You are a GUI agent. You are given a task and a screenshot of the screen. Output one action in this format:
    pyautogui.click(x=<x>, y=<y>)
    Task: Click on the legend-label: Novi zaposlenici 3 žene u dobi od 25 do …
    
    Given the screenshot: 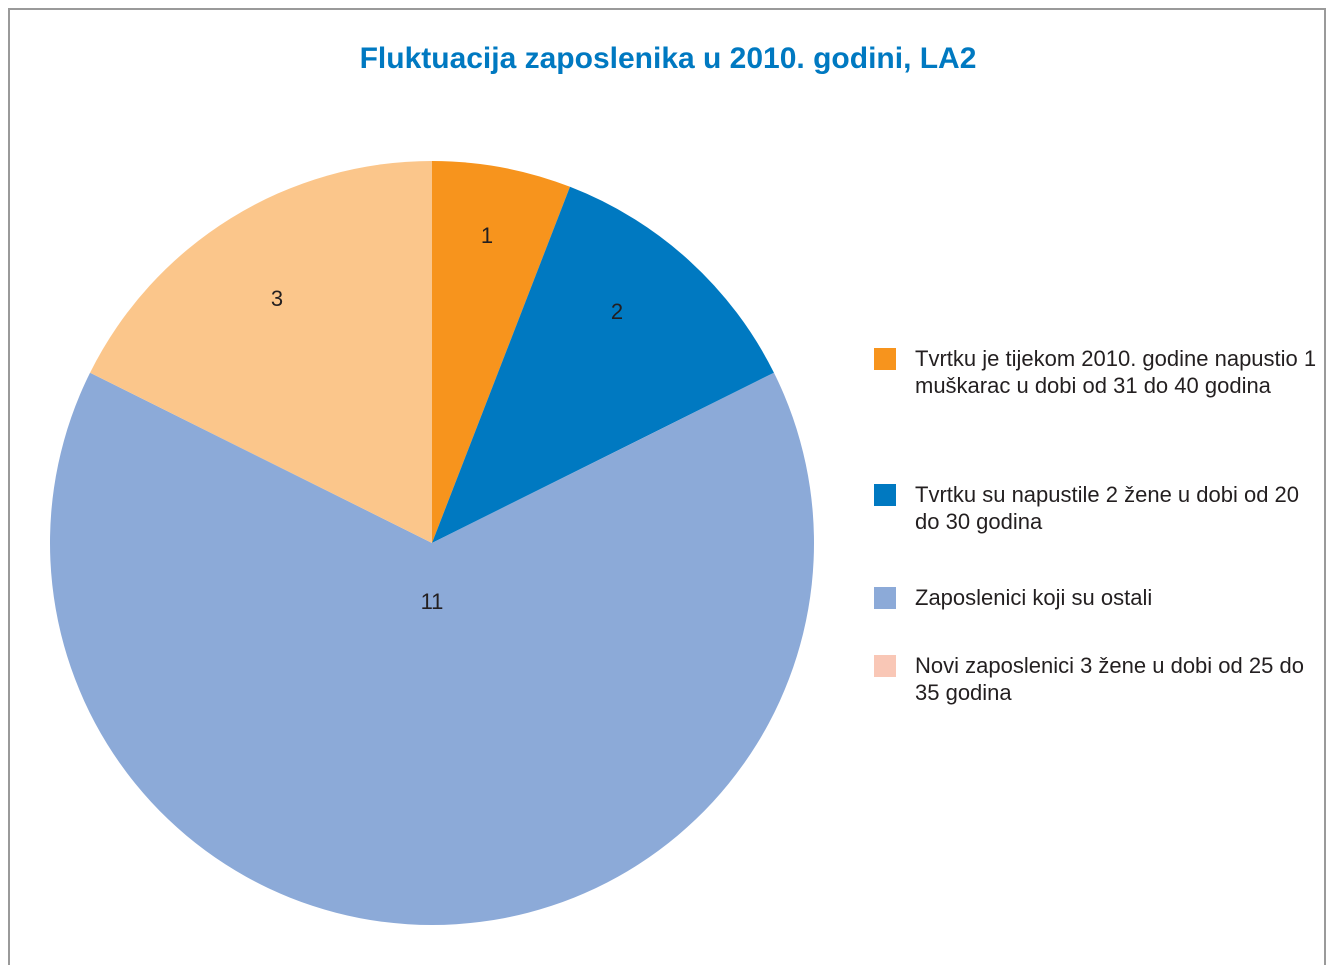 What is the action you would take?
    pyautogui.click(x=1109, y=679)
    